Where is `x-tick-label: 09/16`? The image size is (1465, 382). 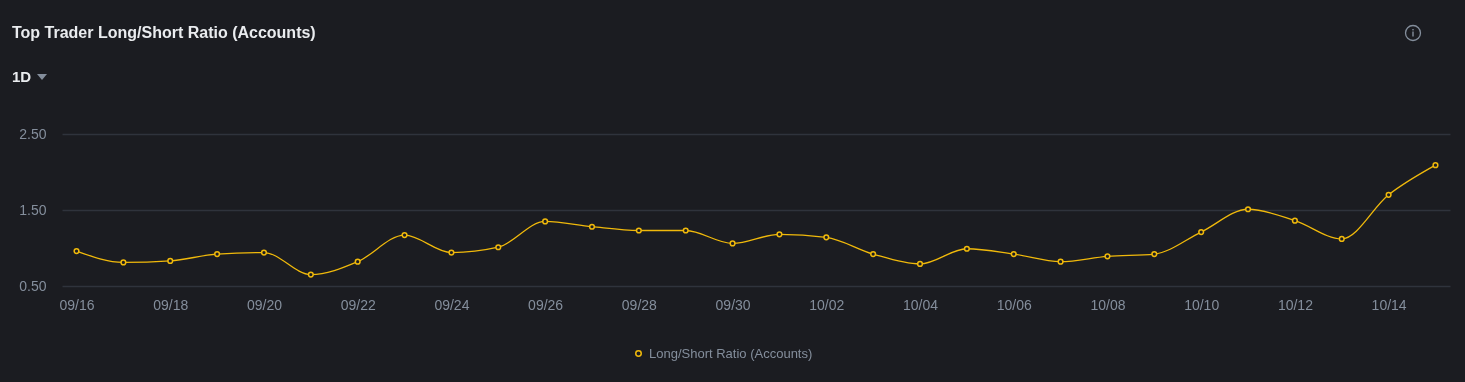 x-tick-label: 09/16 is located at coordinates (77, 304).